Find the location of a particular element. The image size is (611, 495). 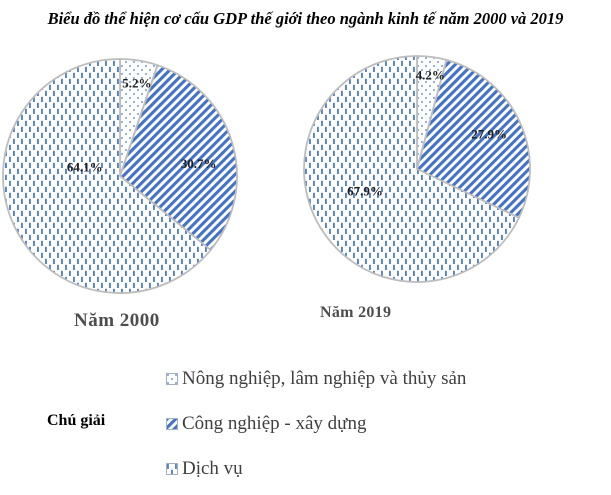

legend-item-agriculture: Nông nghiệp, lâm nghiệp và thủy sản is located at coordinates (316, 379).